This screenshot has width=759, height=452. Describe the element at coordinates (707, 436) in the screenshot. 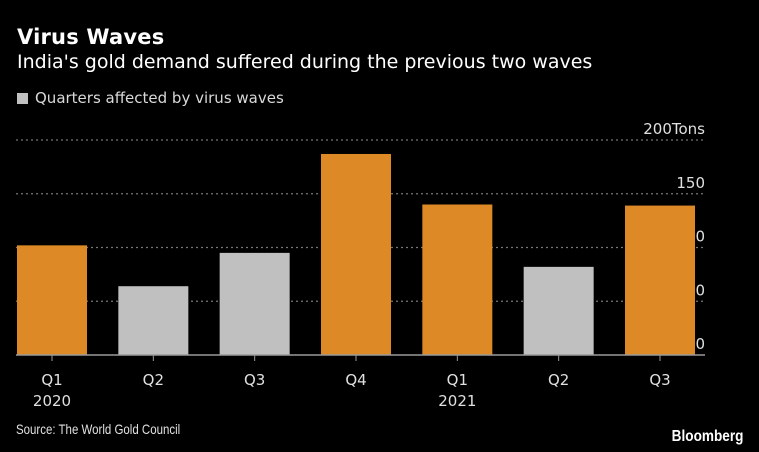

I see `bloomberg-logo: Bloomberg` at that location.